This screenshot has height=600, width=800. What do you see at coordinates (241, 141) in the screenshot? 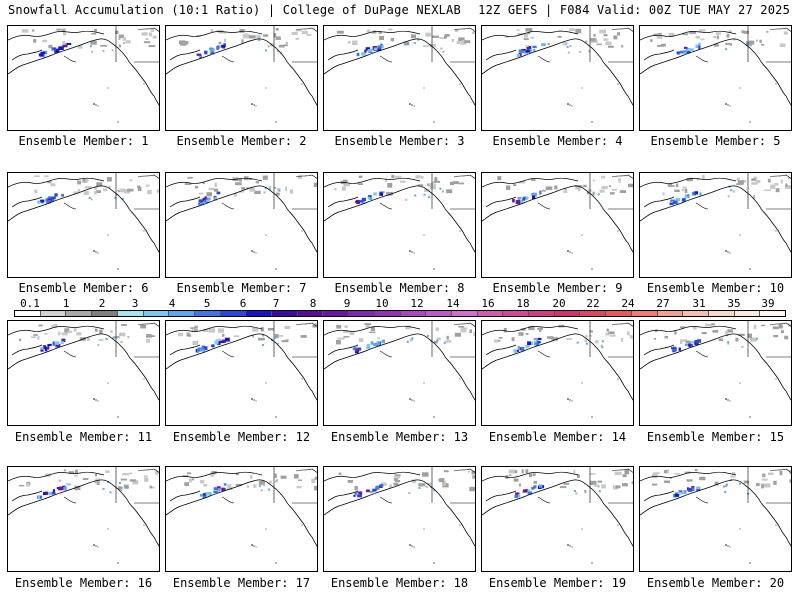
I see `ensemble-member-label: Ensemble Member: 2` at bounding box center [241, 141].